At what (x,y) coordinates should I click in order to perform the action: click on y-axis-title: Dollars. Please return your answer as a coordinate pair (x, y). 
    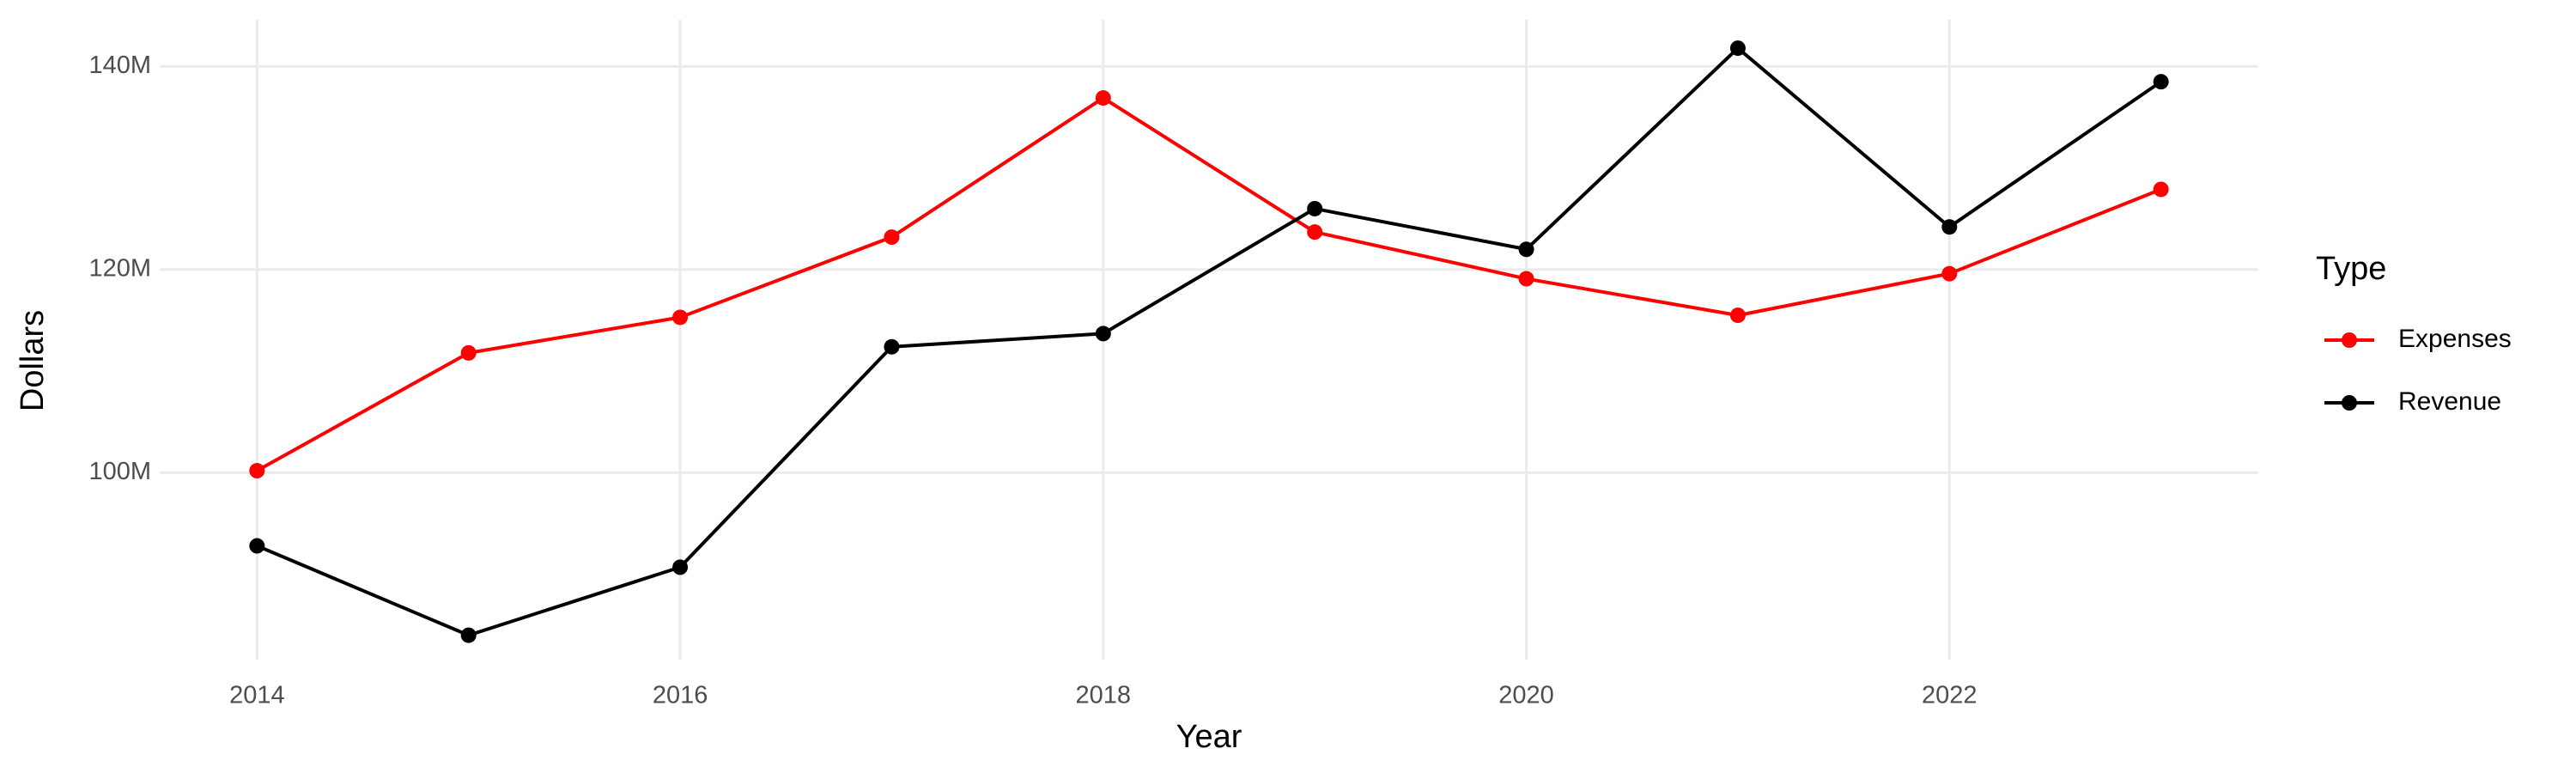
    Looking at the image, I should click on (33, 360).